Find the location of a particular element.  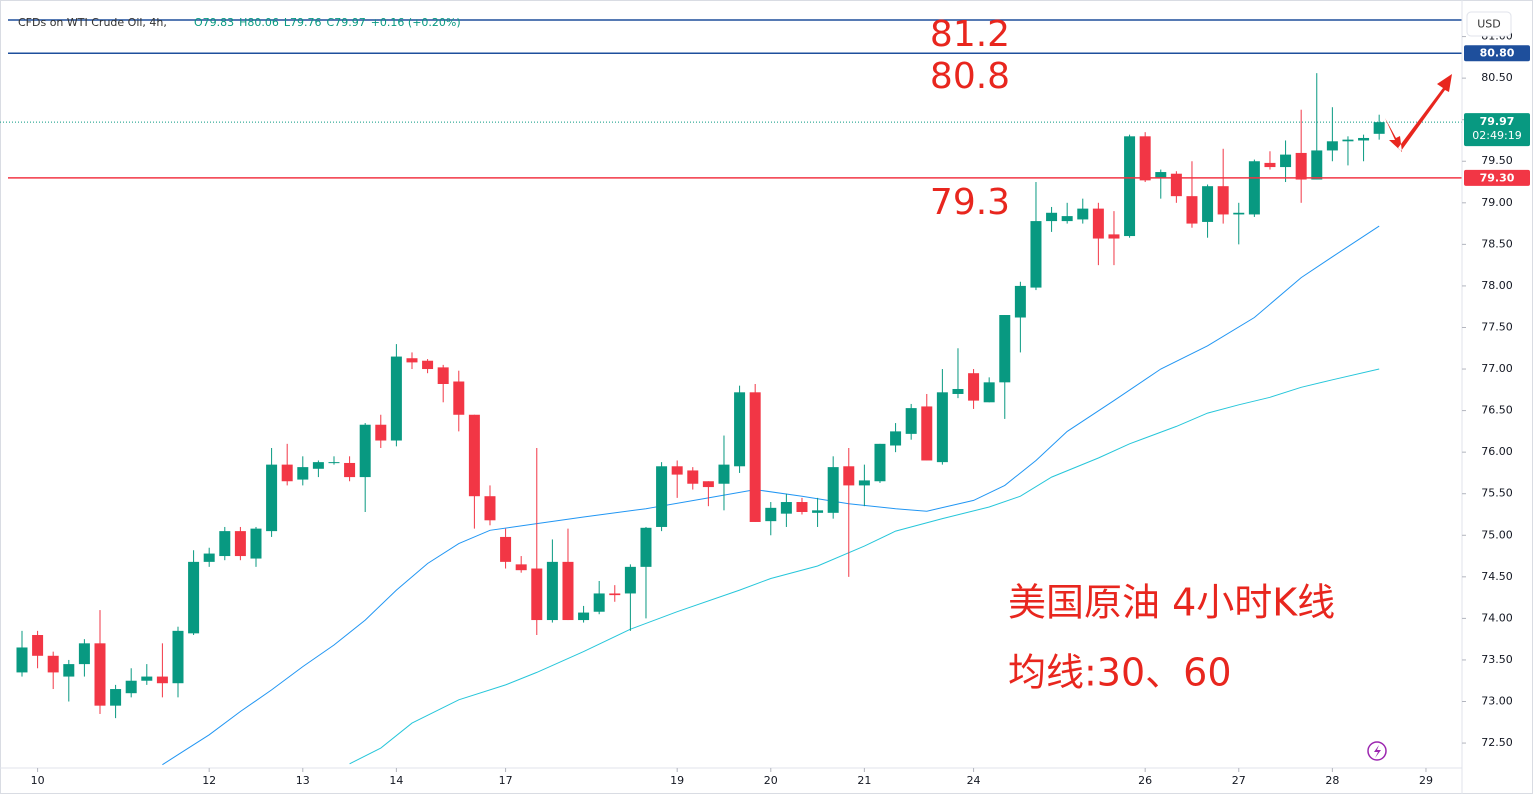

y-tick-label: 77.50 is located at coordinates (1497, 326).